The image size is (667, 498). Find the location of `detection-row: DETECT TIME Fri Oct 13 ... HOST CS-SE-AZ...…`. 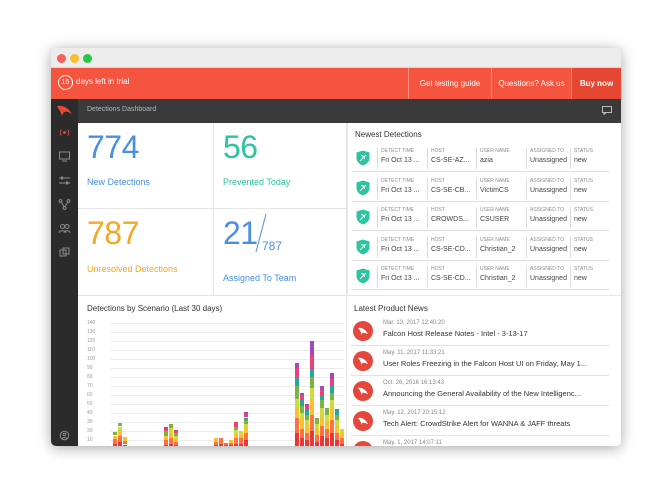

detection-row: DETECT TIME Fri Oct 13 ... HOST CS-SE-AZ...… is located at coordinates (480, 158).